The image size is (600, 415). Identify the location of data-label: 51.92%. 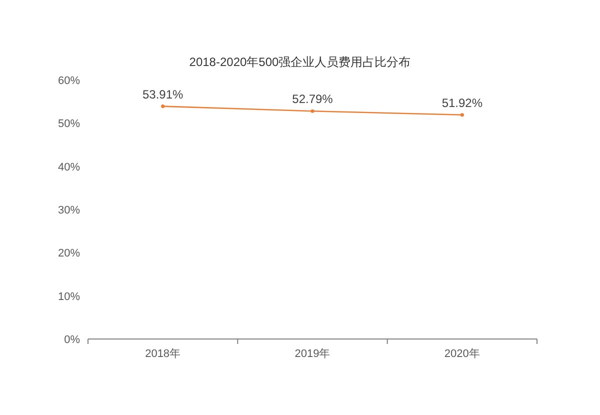
(462, 103).